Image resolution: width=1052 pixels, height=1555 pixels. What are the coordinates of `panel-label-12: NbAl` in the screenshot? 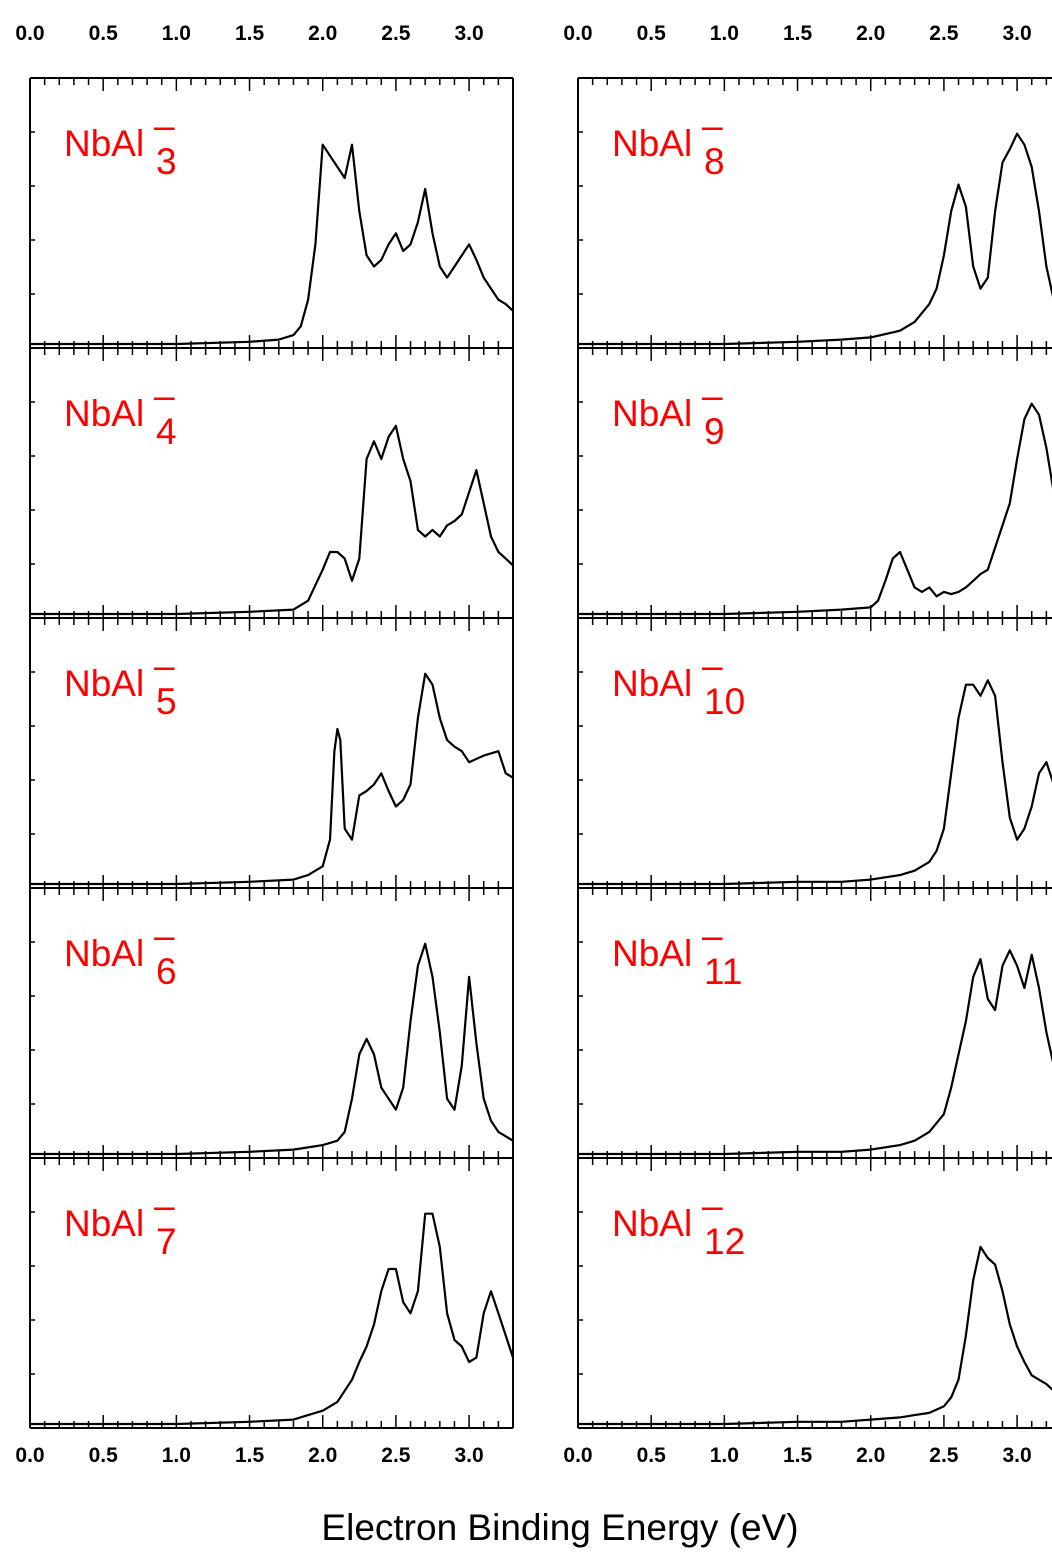 It's located at (652, 1223).